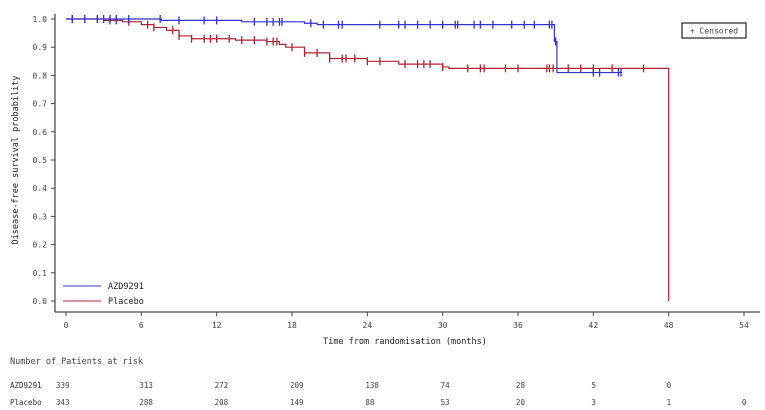 This screenshot has width=765, height=410. Describe the element at coordinates (26, 385) in the screenshot. I see `risk-row-label: AZD9291` at that location.